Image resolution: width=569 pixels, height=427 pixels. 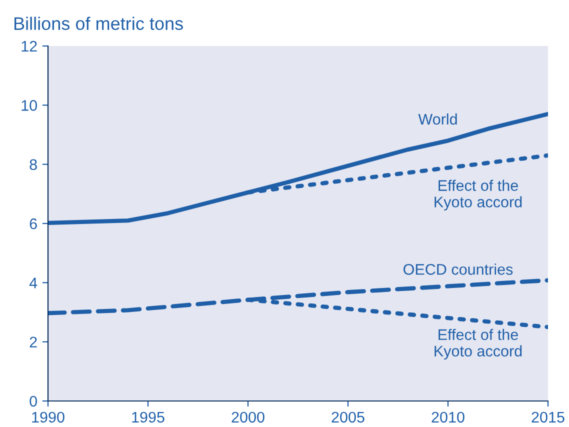 What do you see at coordinates (98, 23) in the screenshot?
I see `y-axis-title: Billions of metric tons` at bounding box center [98, 23].